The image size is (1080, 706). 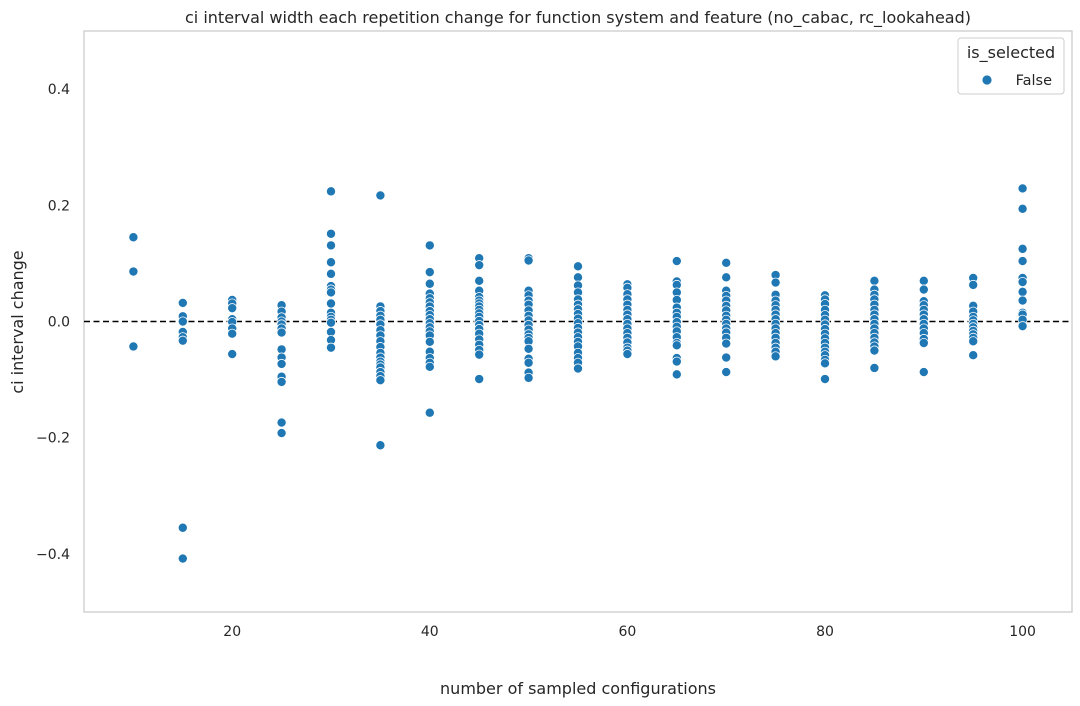 I want to click on x-tick-label: 80, so click(x=825, y=632).